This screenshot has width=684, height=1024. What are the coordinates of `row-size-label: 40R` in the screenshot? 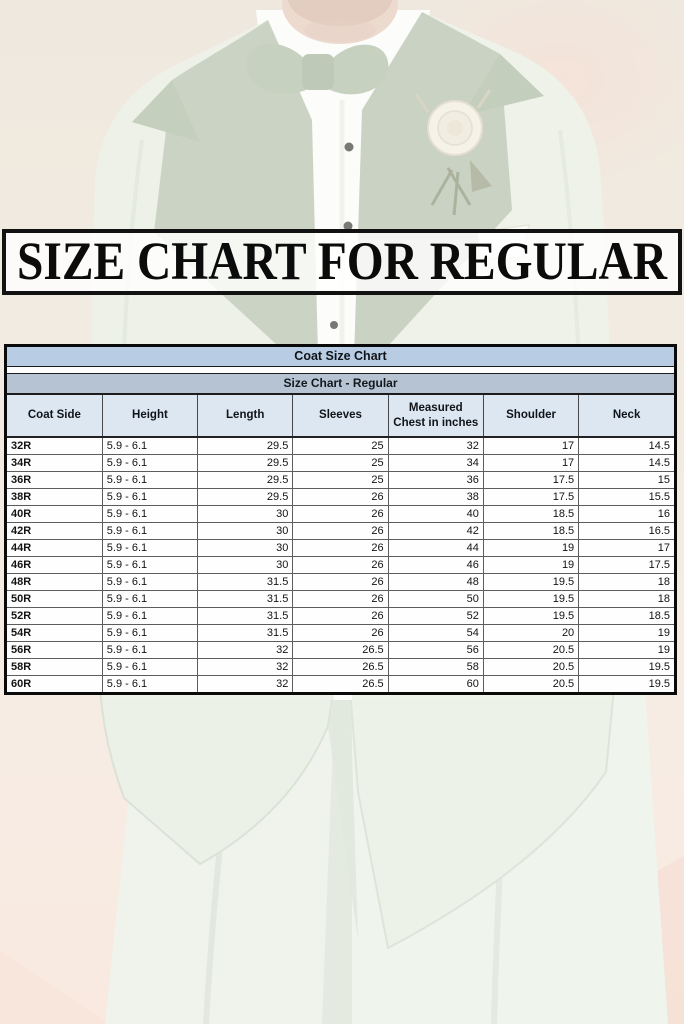 It's located at (55, 514).